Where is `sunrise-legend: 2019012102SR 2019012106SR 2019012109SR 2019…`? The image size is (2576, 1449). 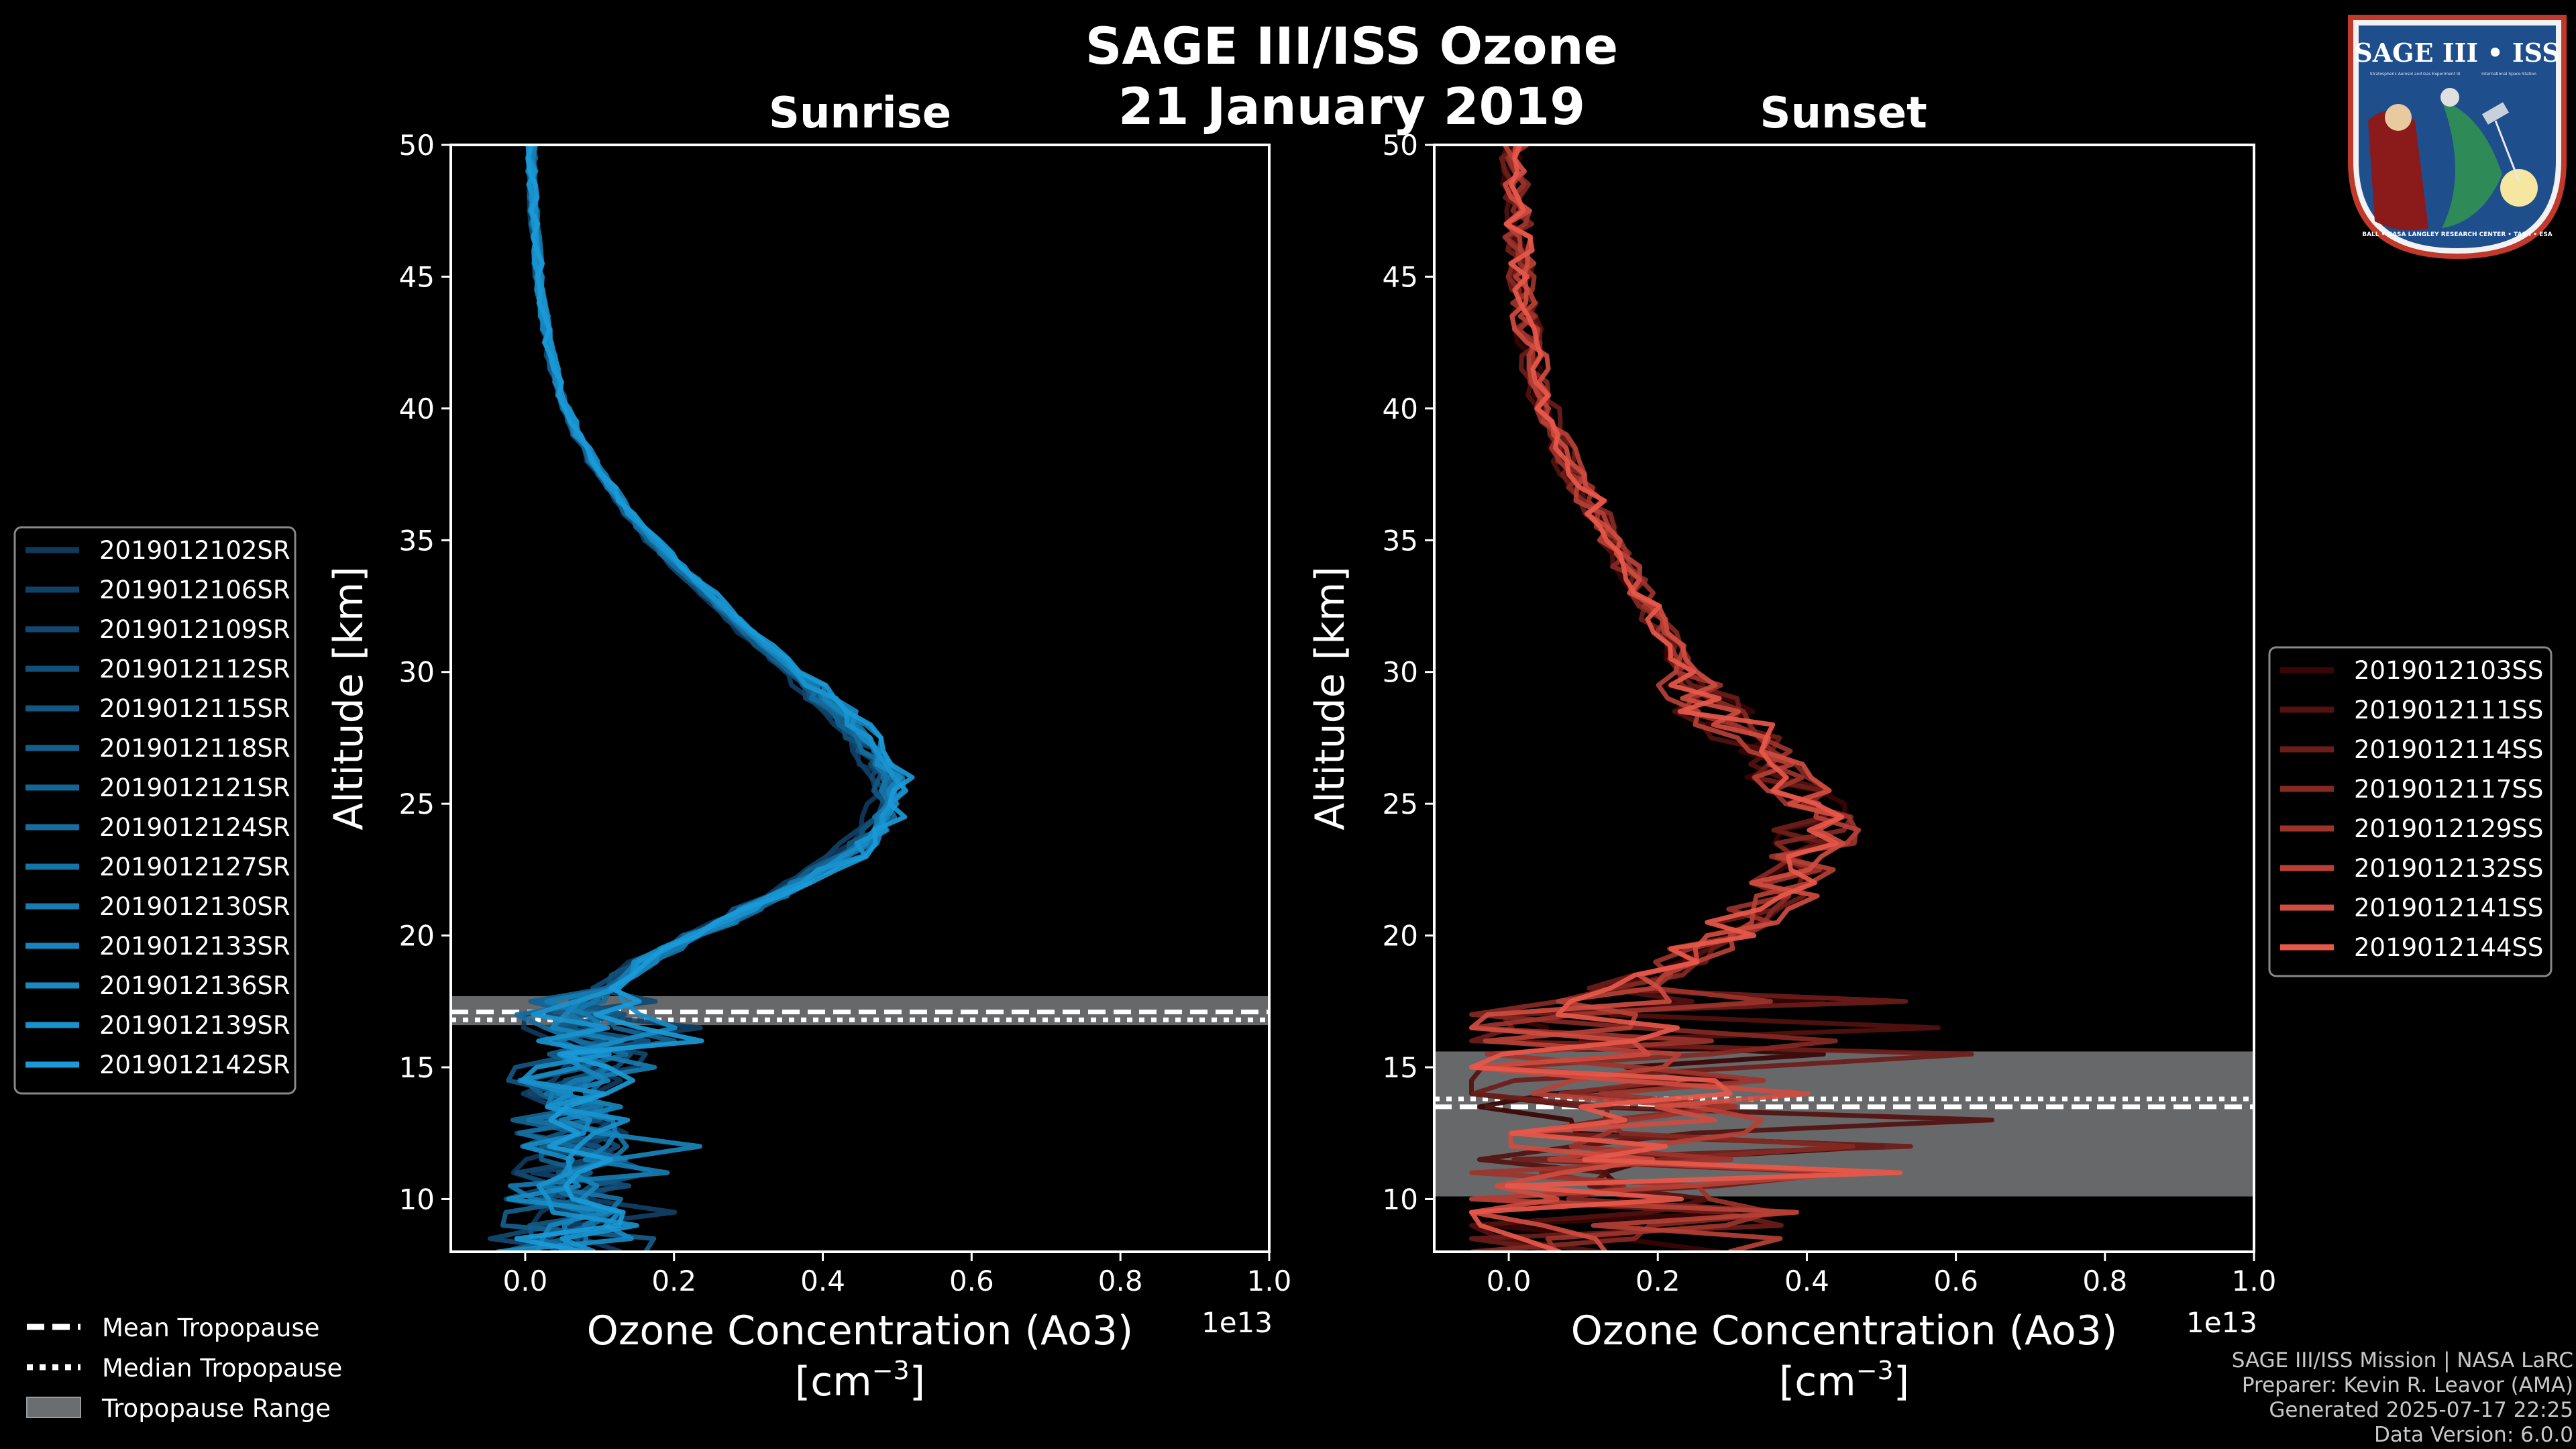
sunrise-legend: 2019012102SR 2019012106SR 2019012109SR 2019… is located at coordinates (155, 810).